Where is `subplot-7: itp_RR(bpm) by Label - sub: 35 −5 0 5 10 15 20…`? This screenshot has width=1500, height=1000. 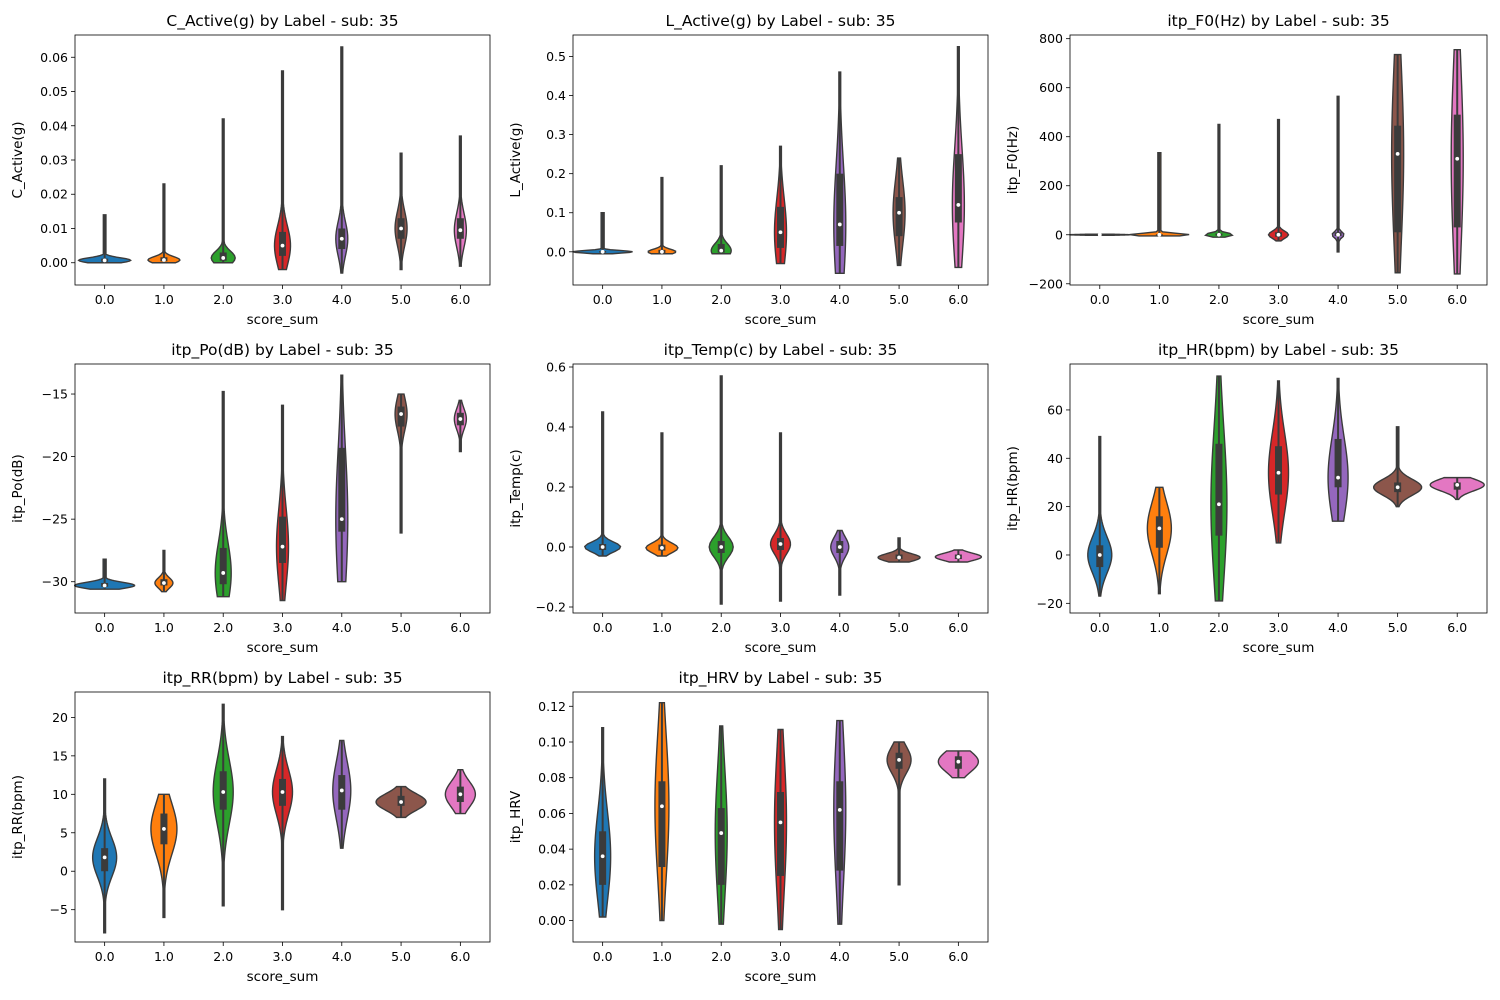
subplot-7: itp_RR(bpm) by Label - sub: 35 −5 0 5 10 15 20… is located at coordinates (250, 827).